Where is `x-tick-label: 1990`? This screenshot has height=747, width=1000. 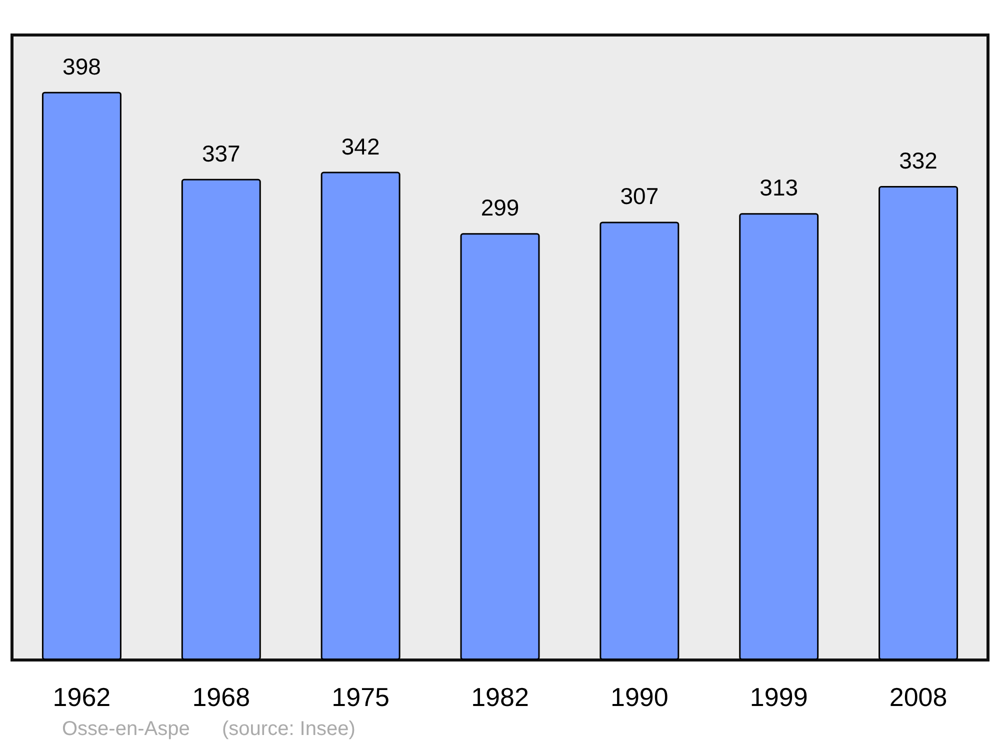
x-tick-label: 1990 is located at coordinates (639, 697).